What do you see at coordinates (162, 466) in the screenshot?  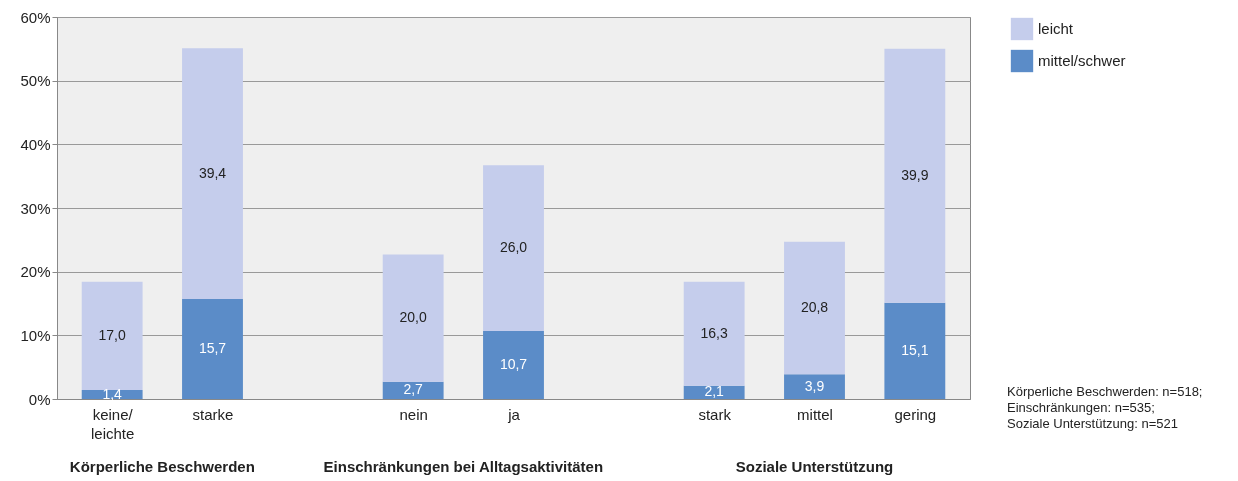 I see `text: Körperliche Beschwerden` at bounding box center [162, 466].